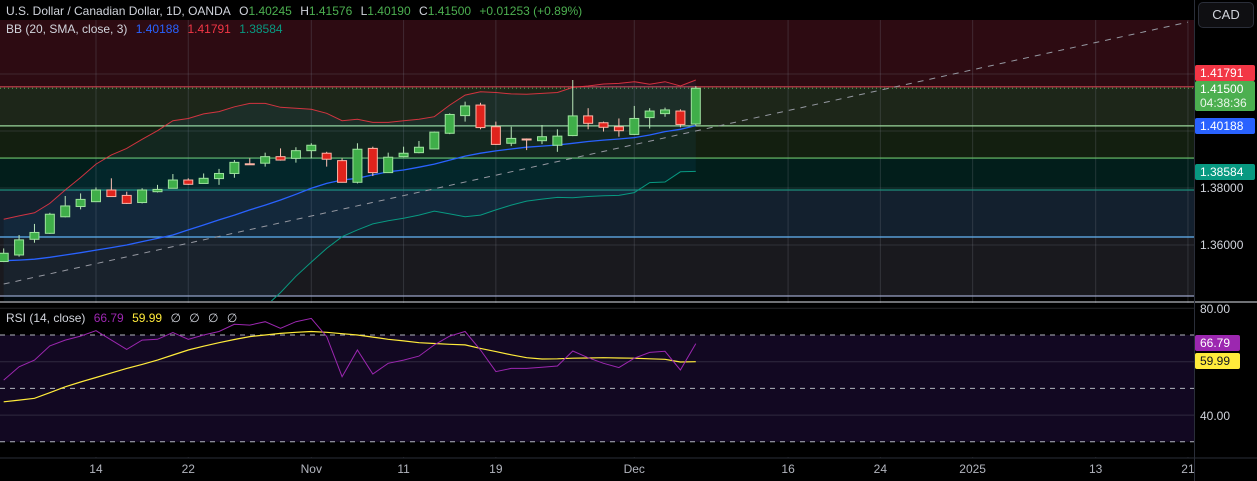 Image resolution: width=1257 pixels, height=481 pixels. I want to click on low-label: L, so click(364, 11).